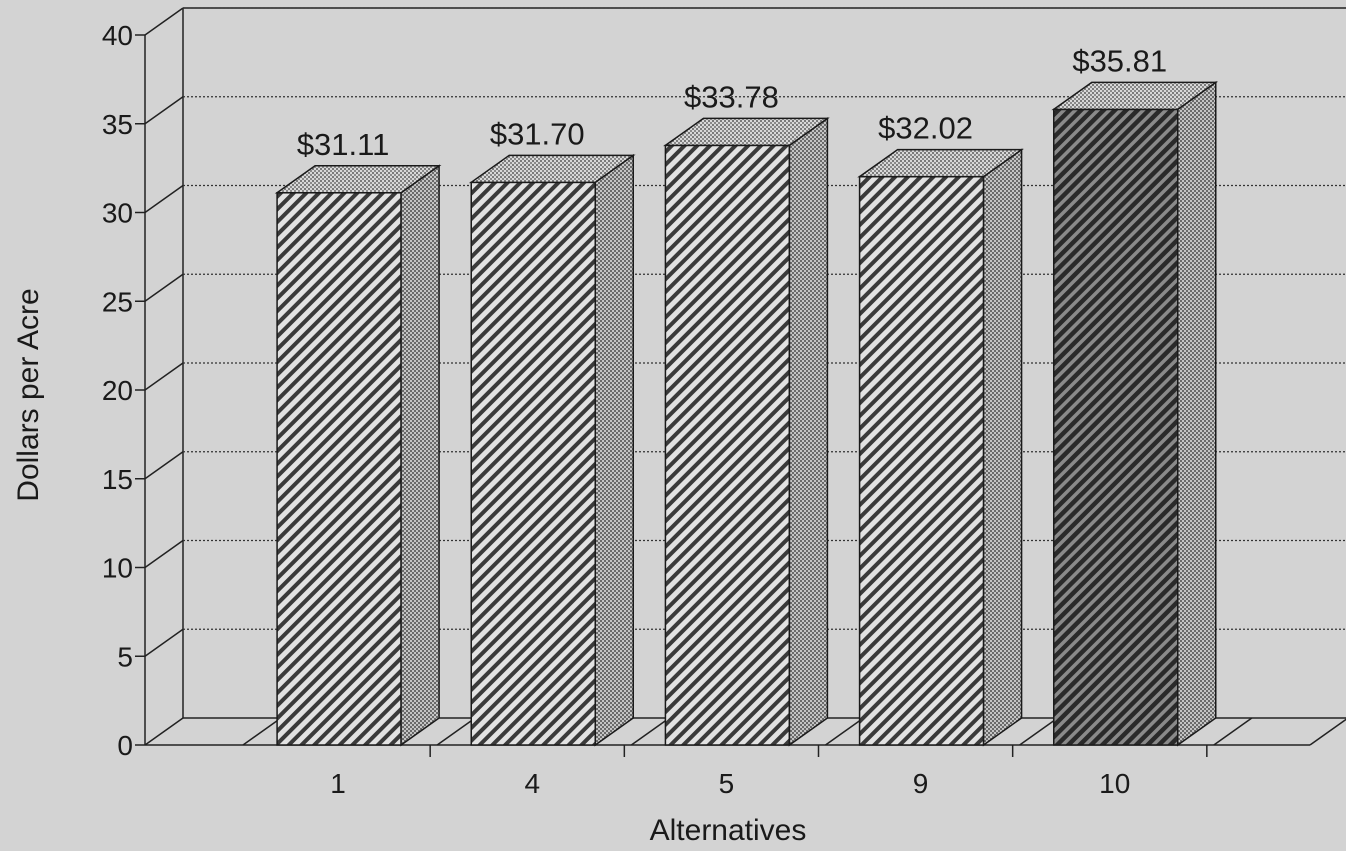 The image size is (1346, 851). Describe the element at coordinates (143, 384) in the screenshot. I see `y-axis: 0 5 10 15 20 25 30 35 40` at that location.